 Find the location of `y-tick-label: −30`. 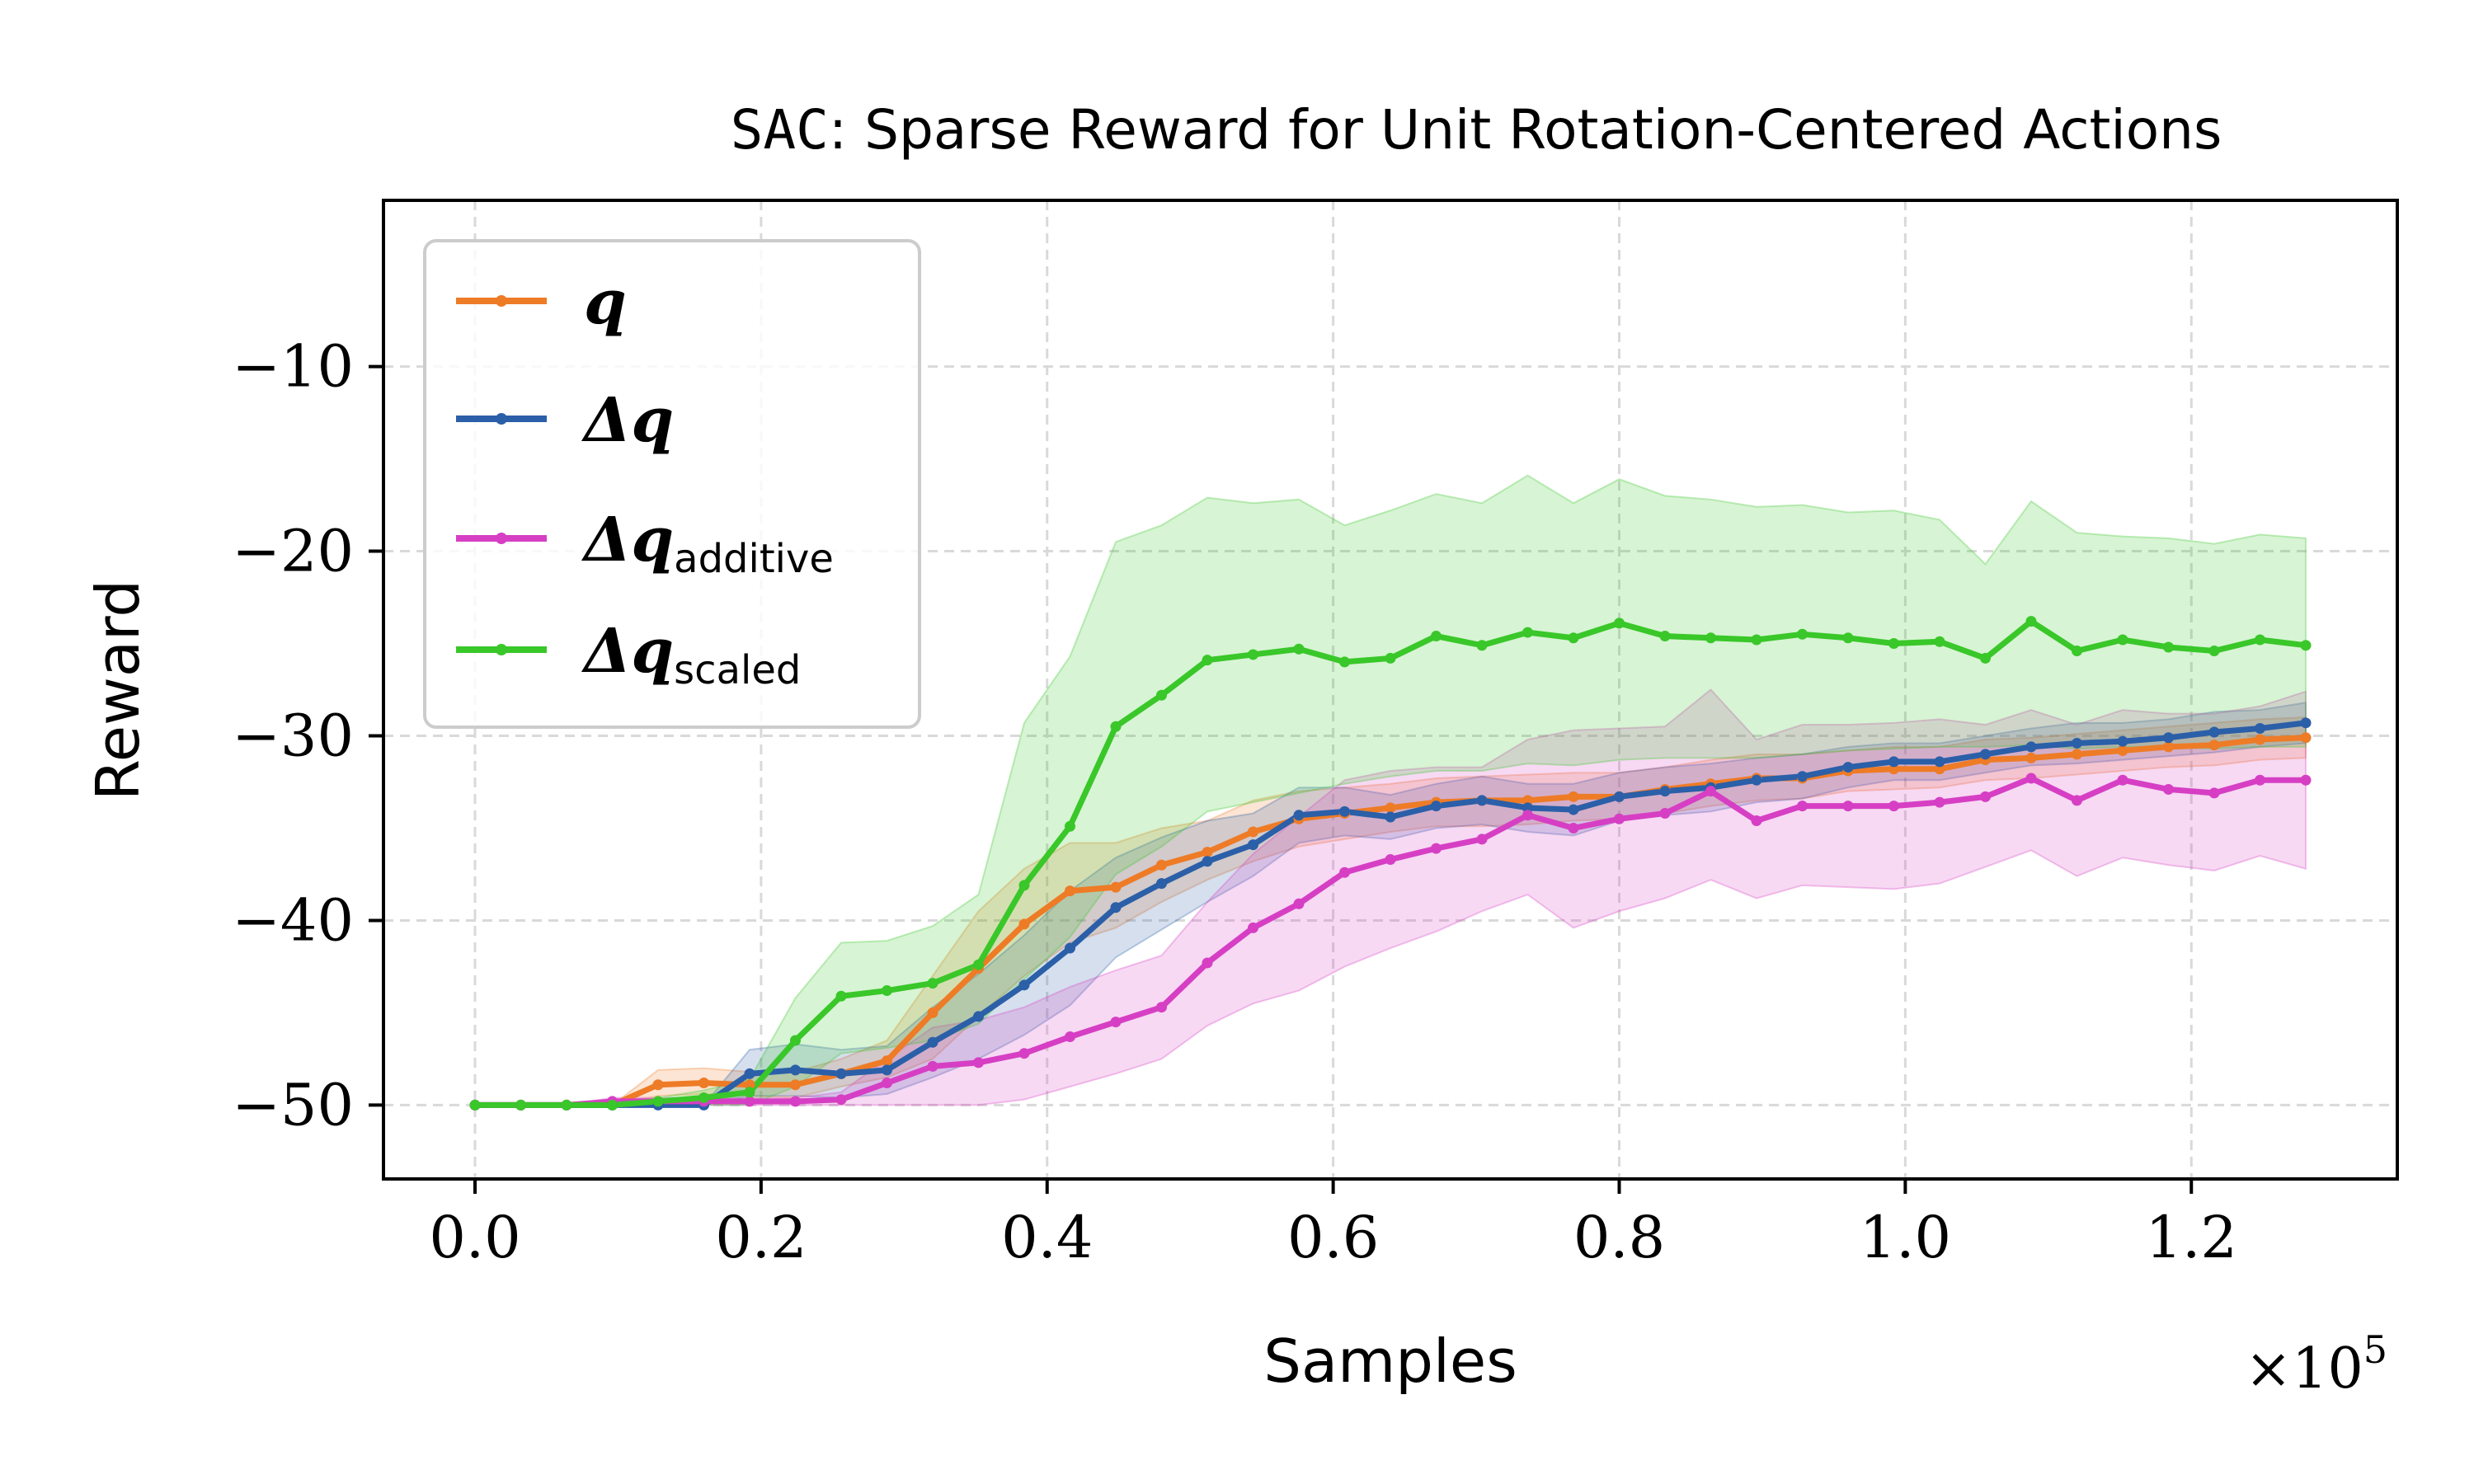

y-tick-label: −30 is located at coordinates (293, 735).